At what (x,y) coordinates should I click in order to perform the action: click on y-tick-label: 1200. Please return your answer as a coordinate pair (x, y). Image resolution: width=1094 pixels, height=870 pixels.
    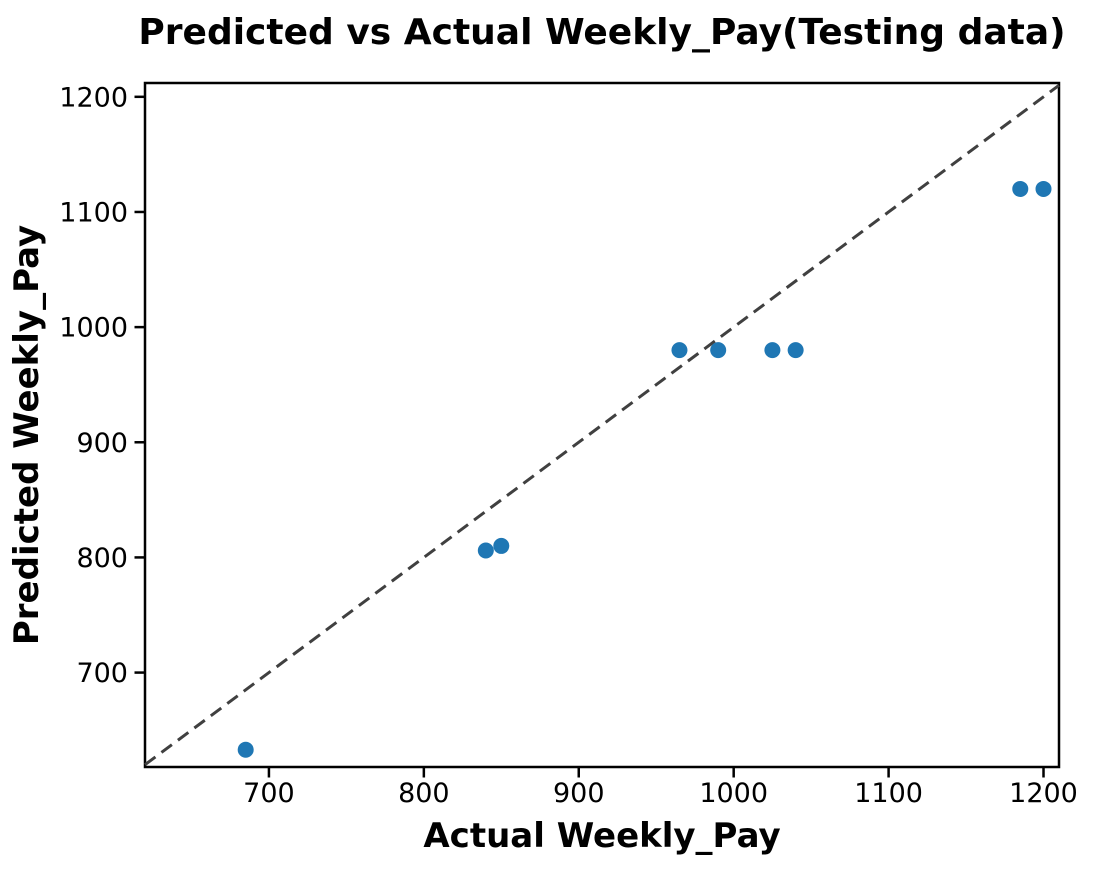
    Looking at the image, I should click on (93, 97).